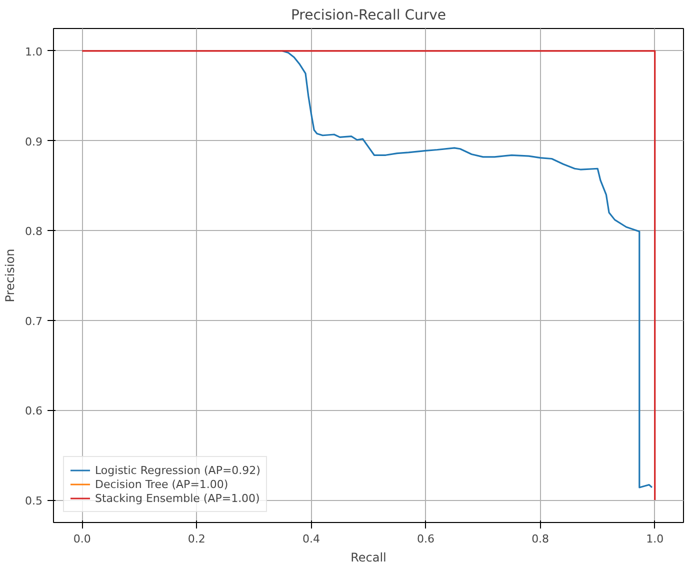 This screenshot has height=567, width=688. I want to click on y-tick-label: 0.5, so click(34, 501).